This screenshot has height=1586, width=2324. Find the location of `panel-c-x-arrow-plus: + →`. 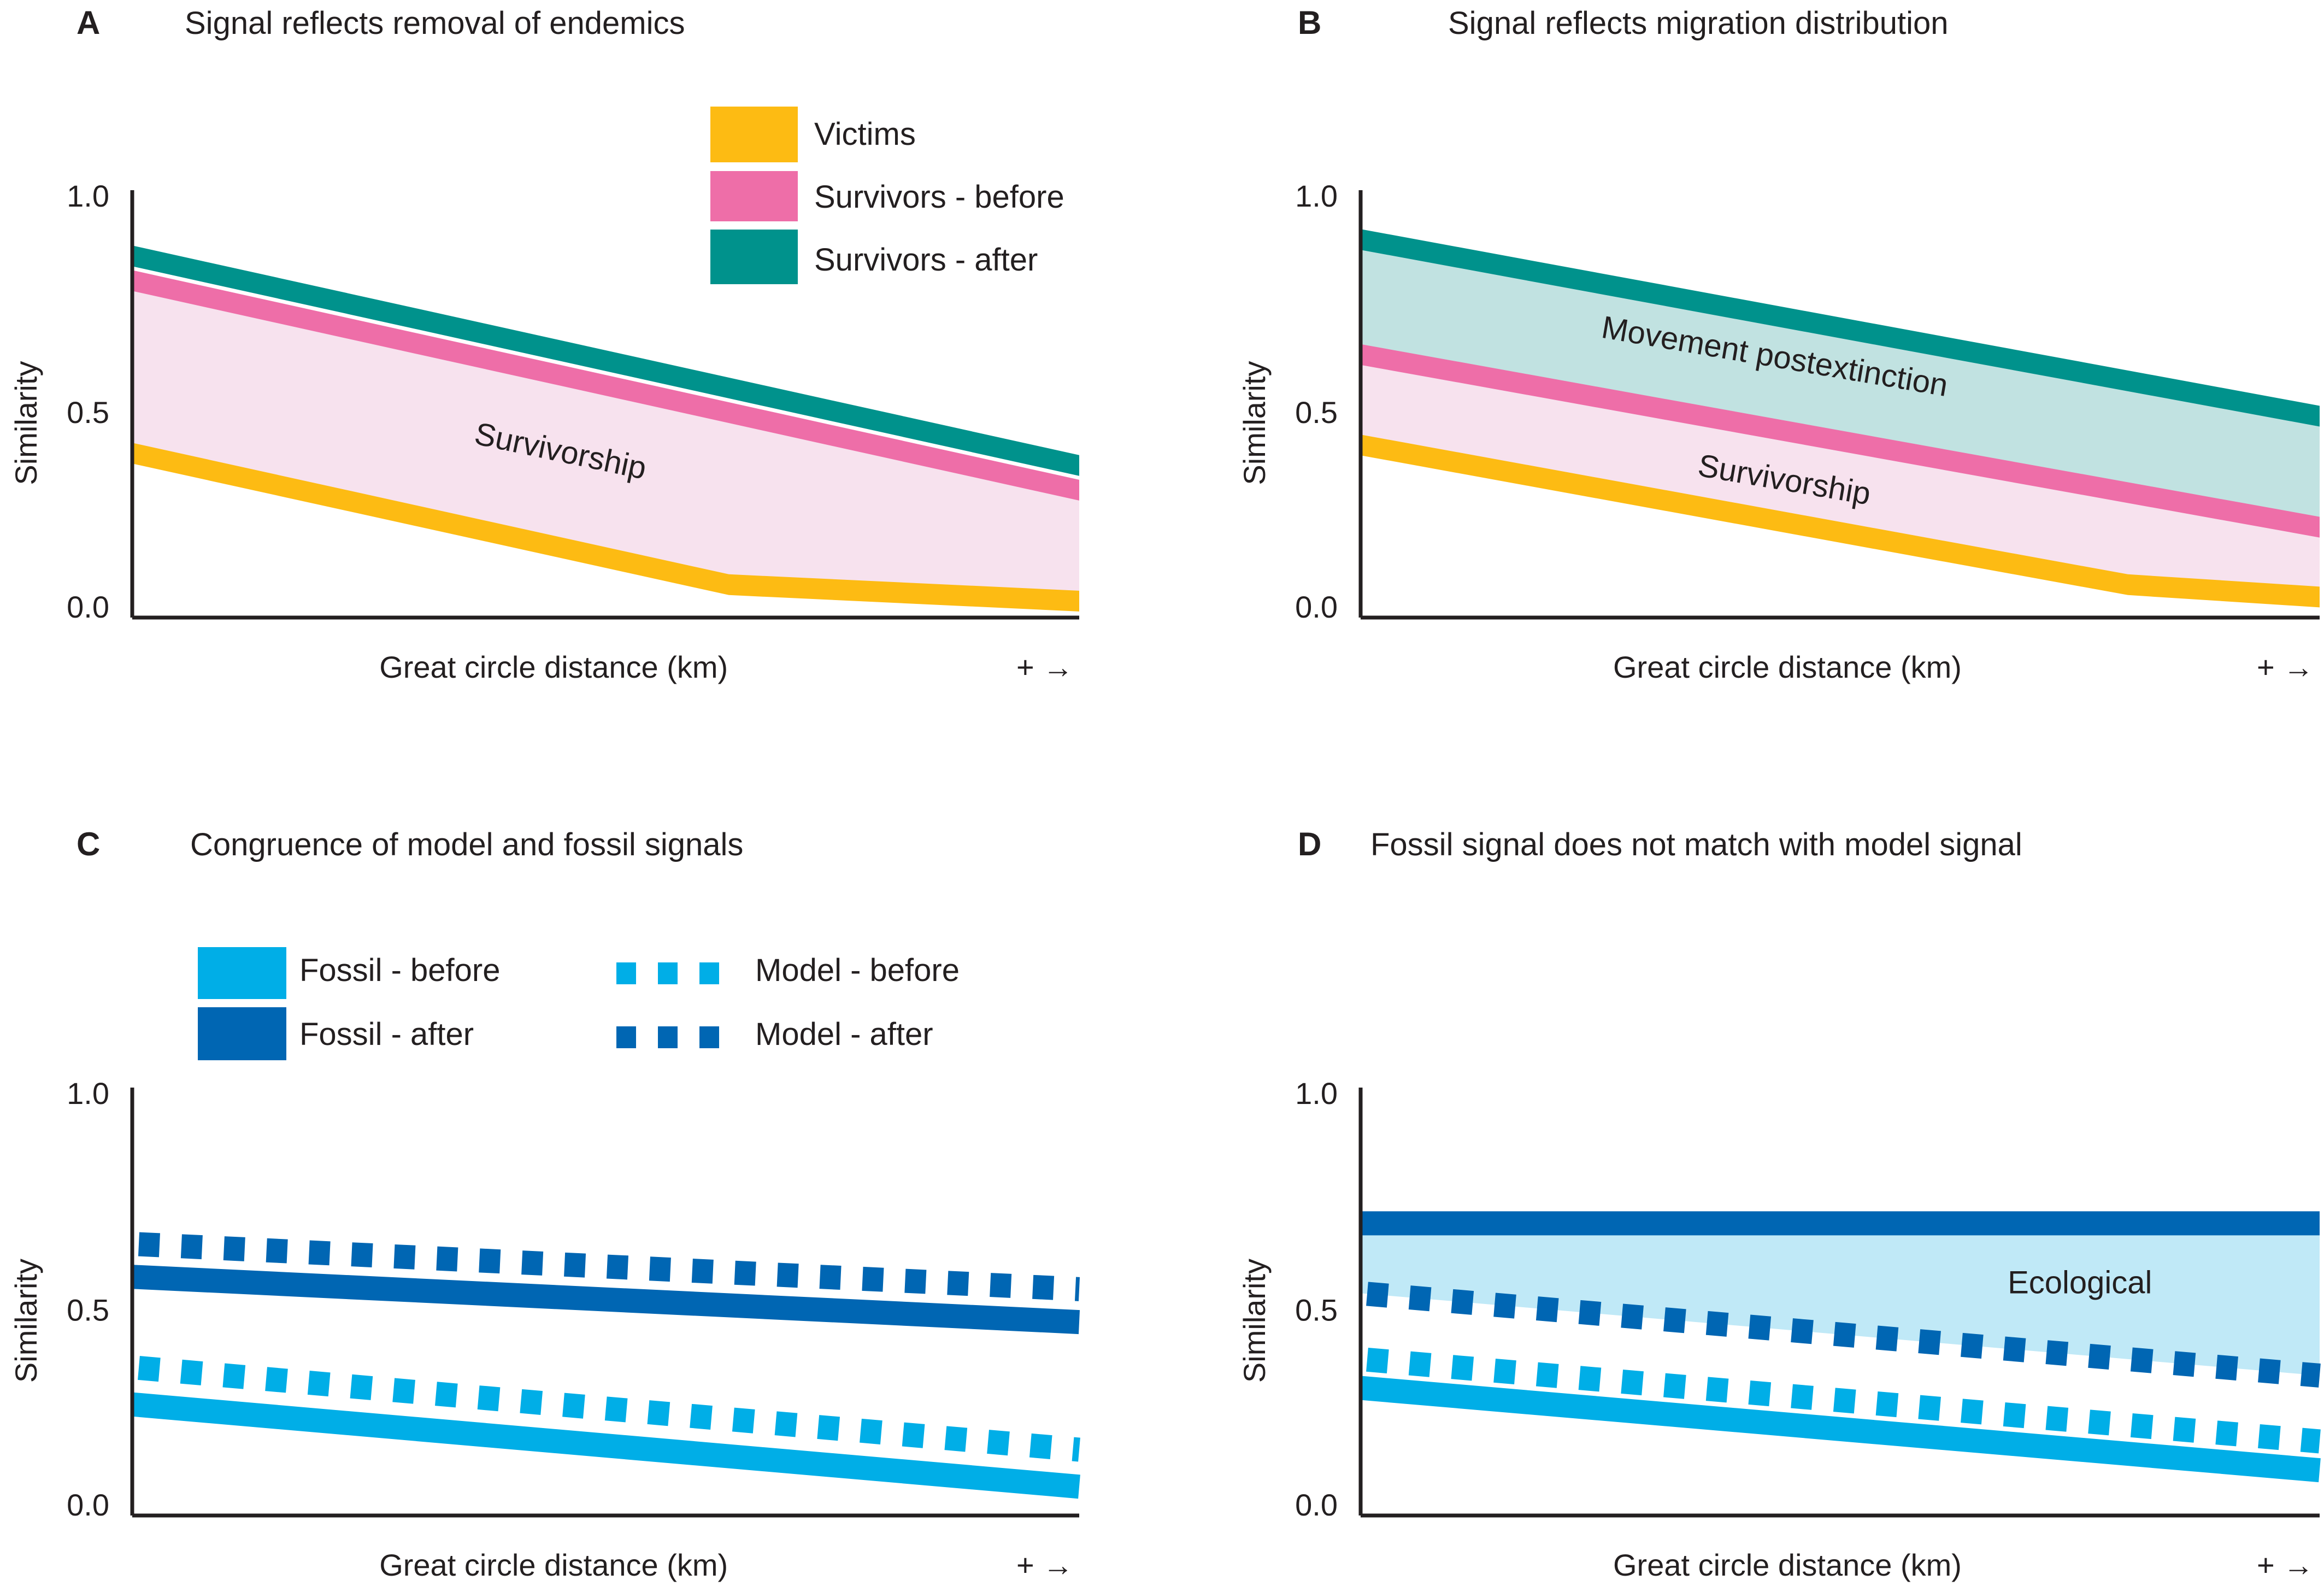

panel-c-x-arrow-plus: + → is located at coordinates (1044, 1565).